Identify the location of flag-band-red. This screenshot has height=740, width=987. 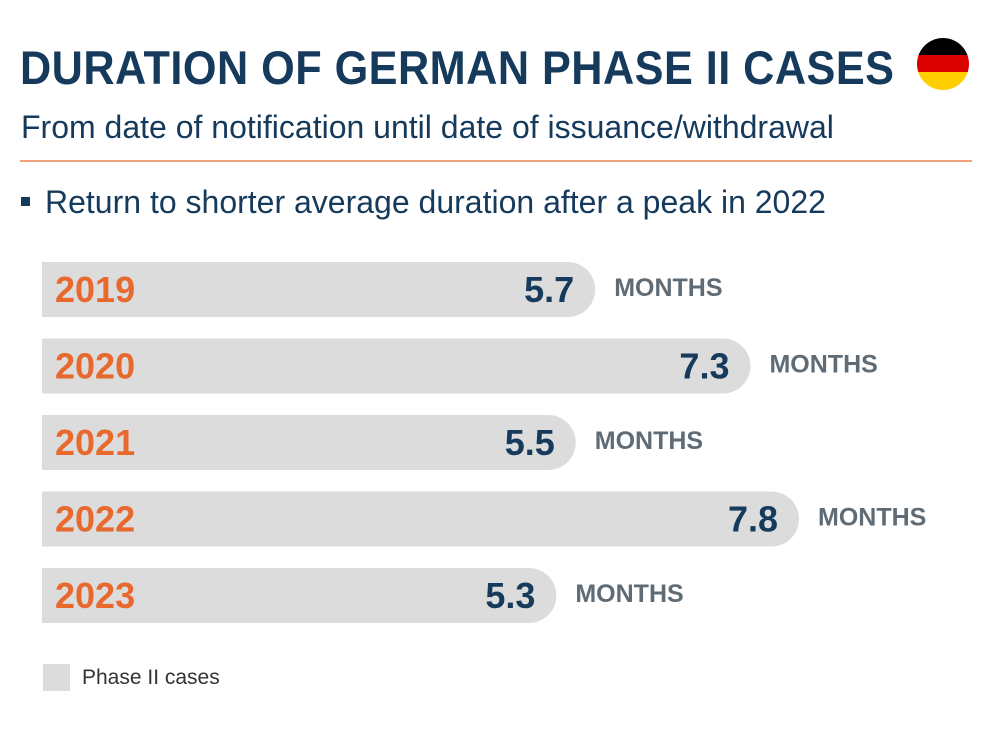
(943, 64).